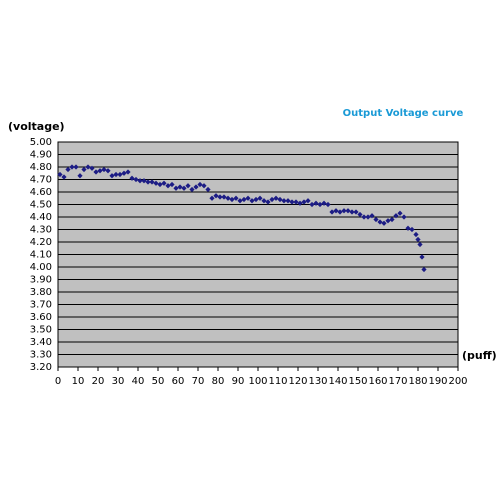 Image resolution: width=500 pixels, height=500 pixels. Describe the element at coordinates (41, 167) in the screenshot. I see `y-tick-label: 4.80` at that location.